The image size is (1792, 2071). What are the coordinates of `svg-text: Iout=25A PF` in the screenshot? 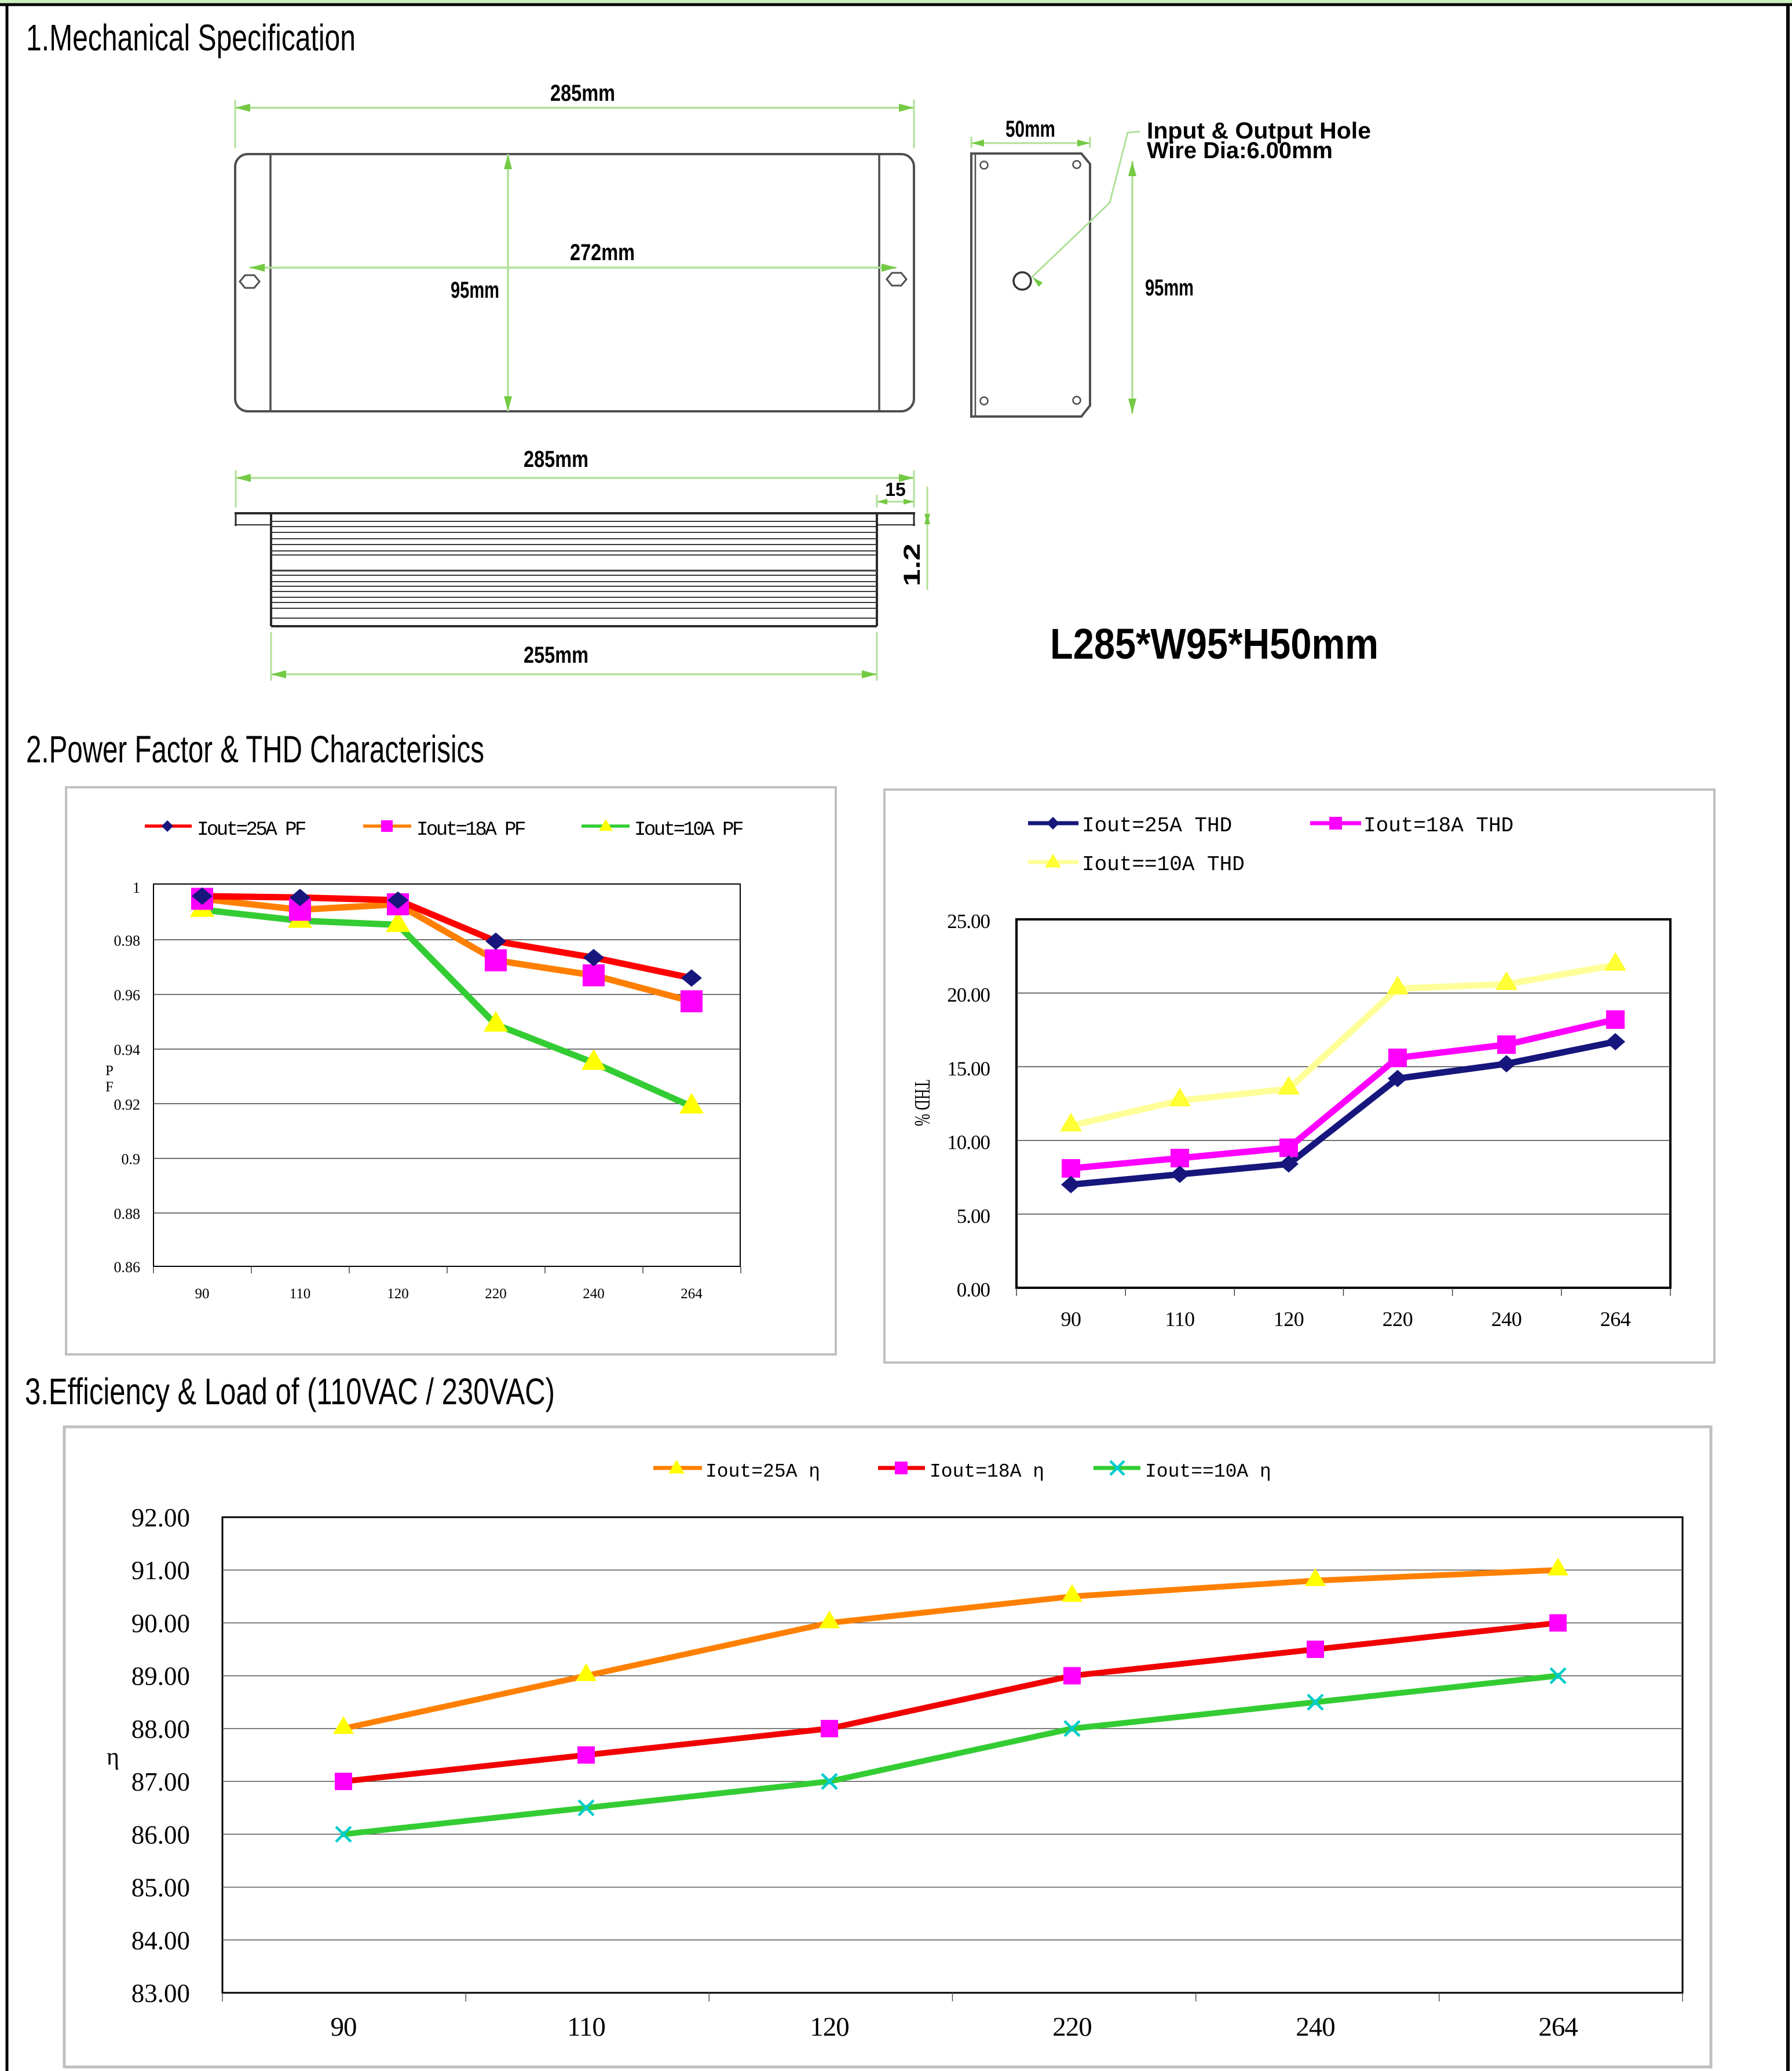 It's located at (252, 830).